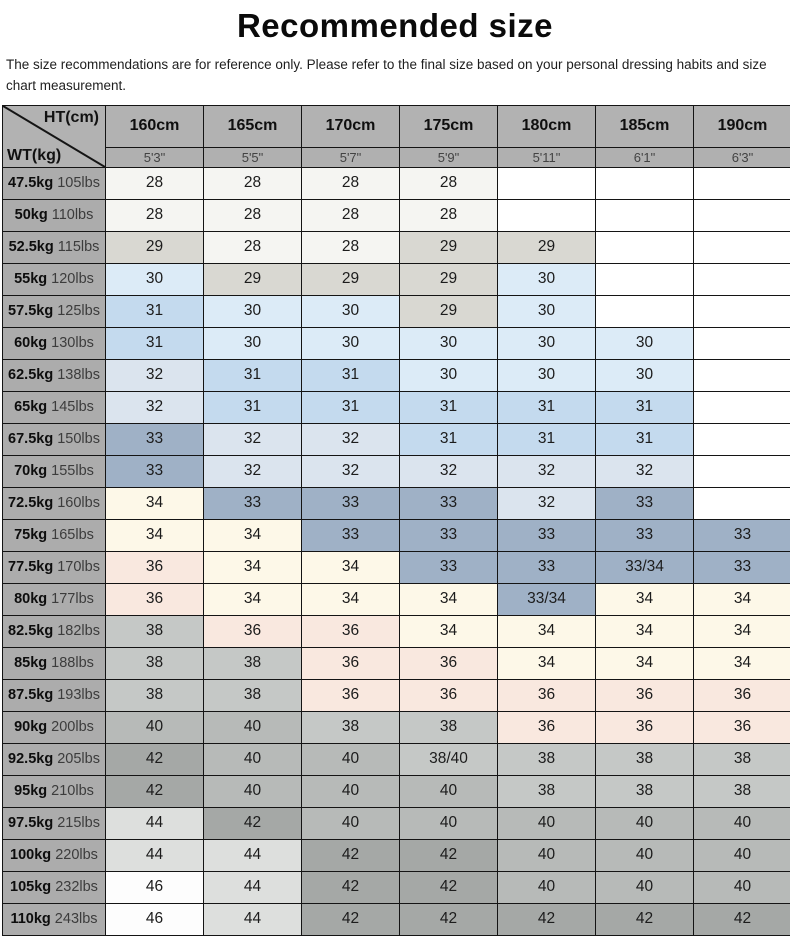 This screenshot has width=790, height=945. Describe the element at coordinates (76, 311) in the screenshot. I see `weight-lbs-value: 125lbs` at that location.